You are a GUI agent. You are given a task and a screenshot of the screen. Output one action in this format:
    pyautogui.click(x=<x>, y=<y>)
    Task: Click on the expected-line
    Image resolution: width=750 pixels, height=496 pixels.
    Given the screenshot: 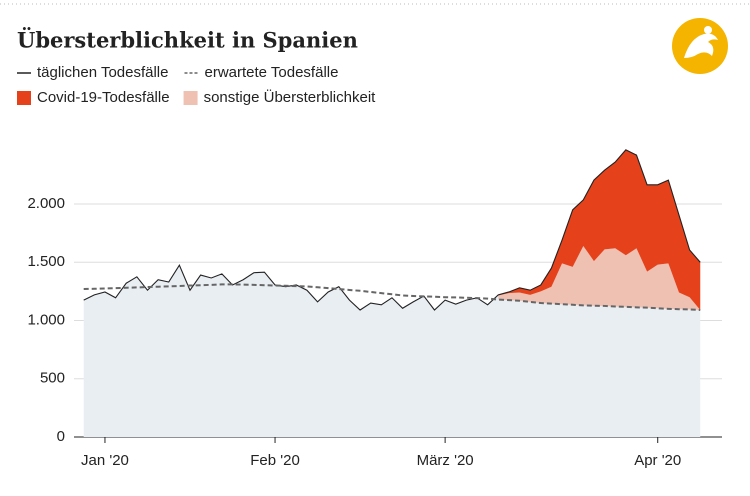 What is the action you would take?
    pyautogui.click(x=392, y=297)
    